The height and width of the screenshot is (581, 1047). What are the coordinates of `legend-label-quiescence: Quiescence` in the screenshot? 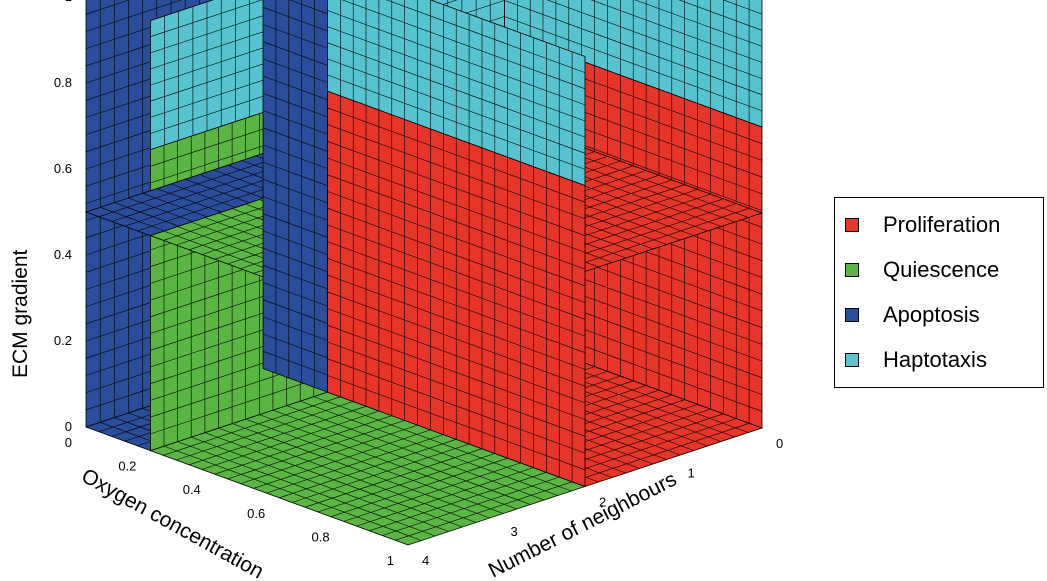 It's located at (941, 269).